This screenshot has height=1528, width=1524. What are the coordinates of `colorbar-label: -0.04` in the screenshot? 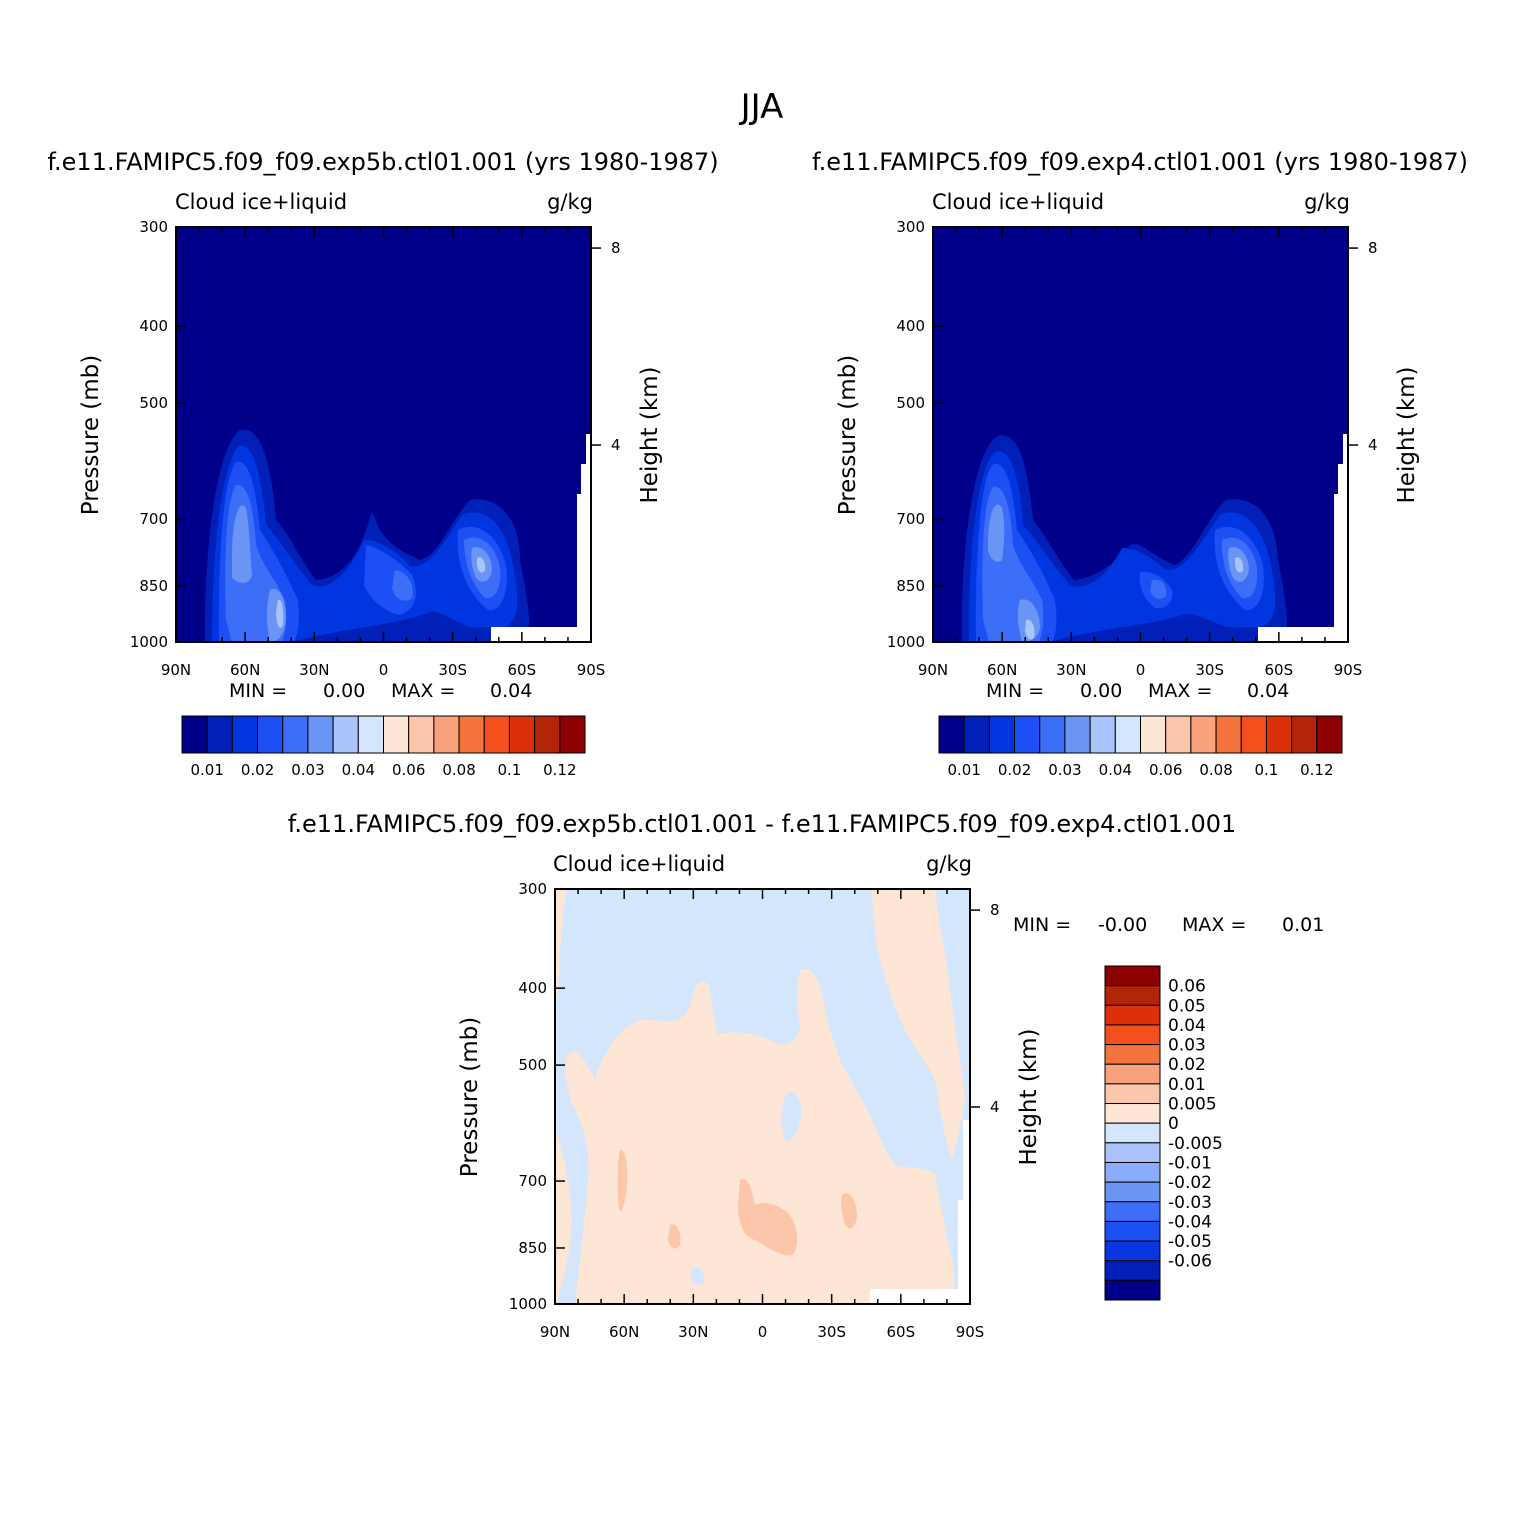 It's located at (1190, 1222).